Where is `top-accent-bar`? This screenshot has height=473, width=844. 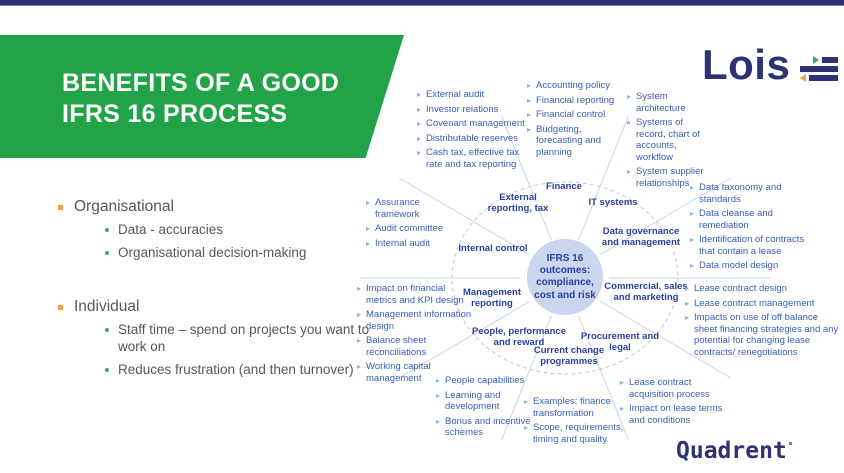 top-accent-bar is located at coordinates (422, 3).